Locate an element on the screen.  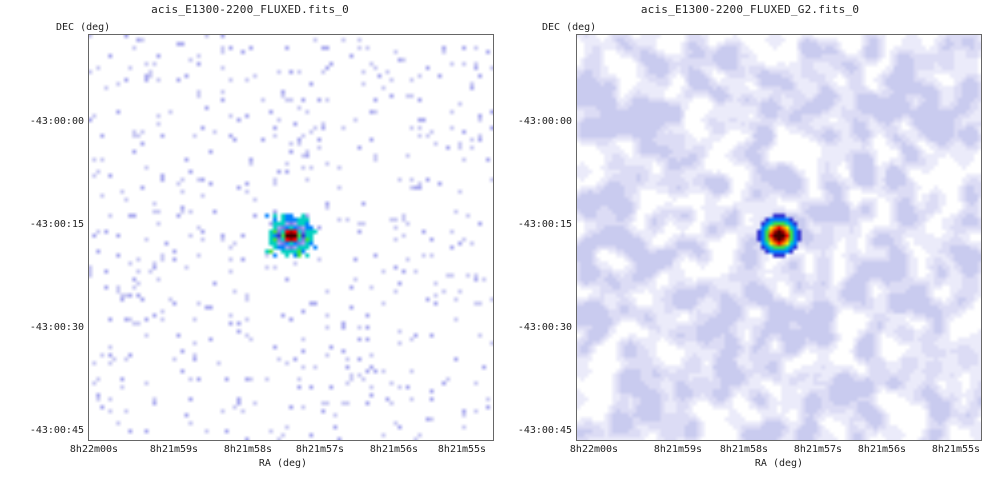
panel-title: acis_E1300-2200_FLUXED_G2.fits_0 is located at coordinates (750, 9).